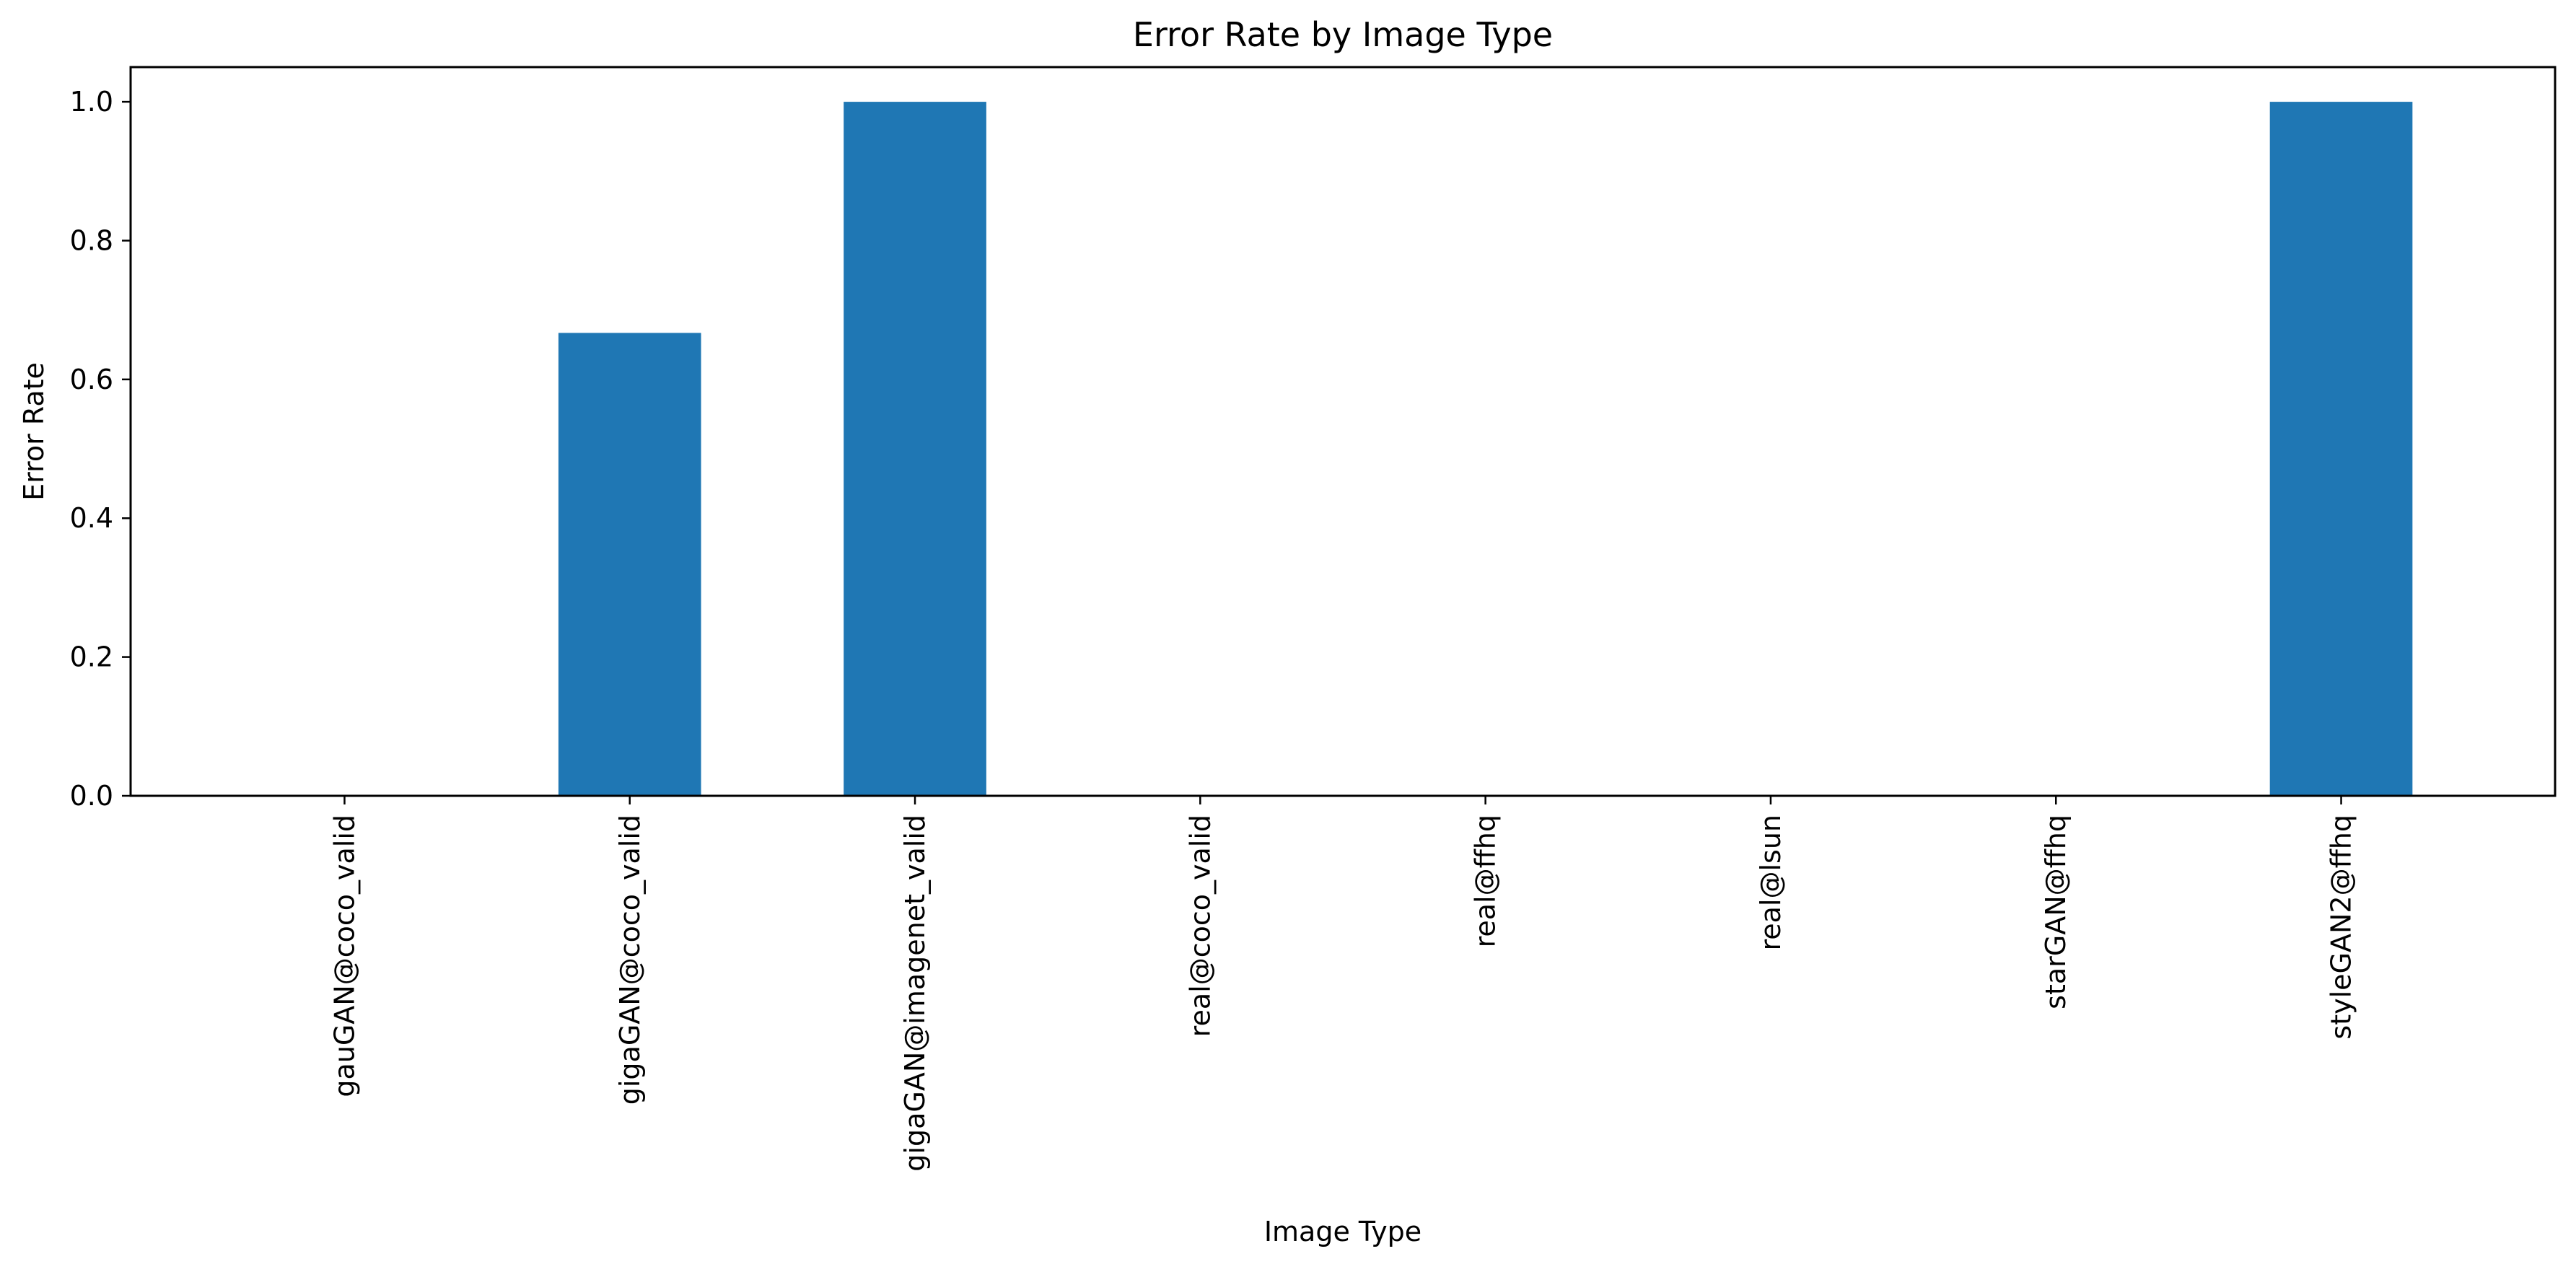  I want to click on x-tick-label: starGAN@ffhq, so click(2056, 912).